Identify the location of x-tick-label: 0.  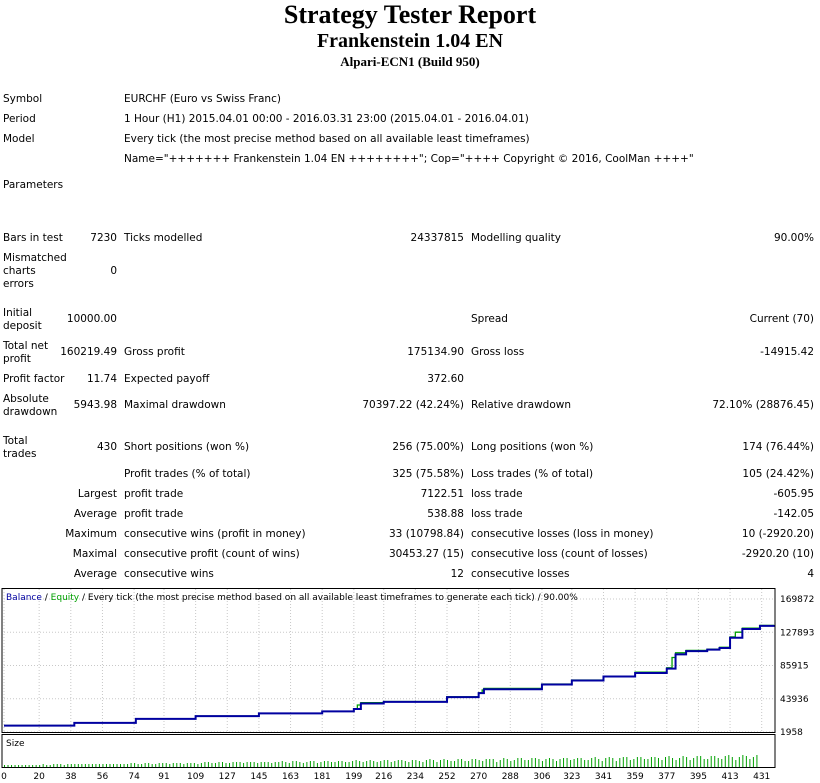
(4, 777).